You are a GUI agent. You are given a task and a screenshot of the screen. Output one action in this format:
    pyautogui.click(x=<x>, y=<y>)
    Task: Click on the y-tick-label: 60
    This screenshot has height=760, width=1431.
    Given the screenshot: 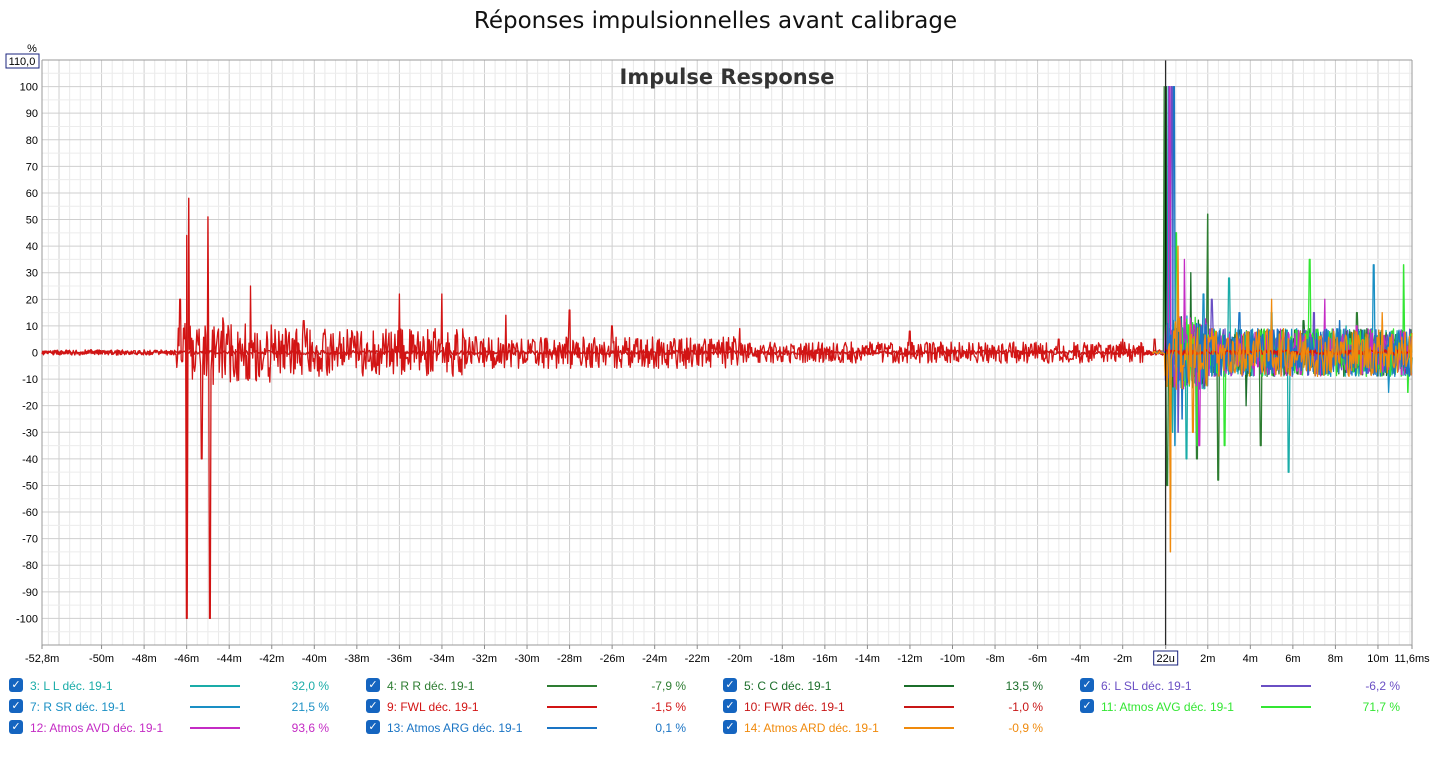 What is the action you would take?
    pyautogui.click(x=32, y=194)
    